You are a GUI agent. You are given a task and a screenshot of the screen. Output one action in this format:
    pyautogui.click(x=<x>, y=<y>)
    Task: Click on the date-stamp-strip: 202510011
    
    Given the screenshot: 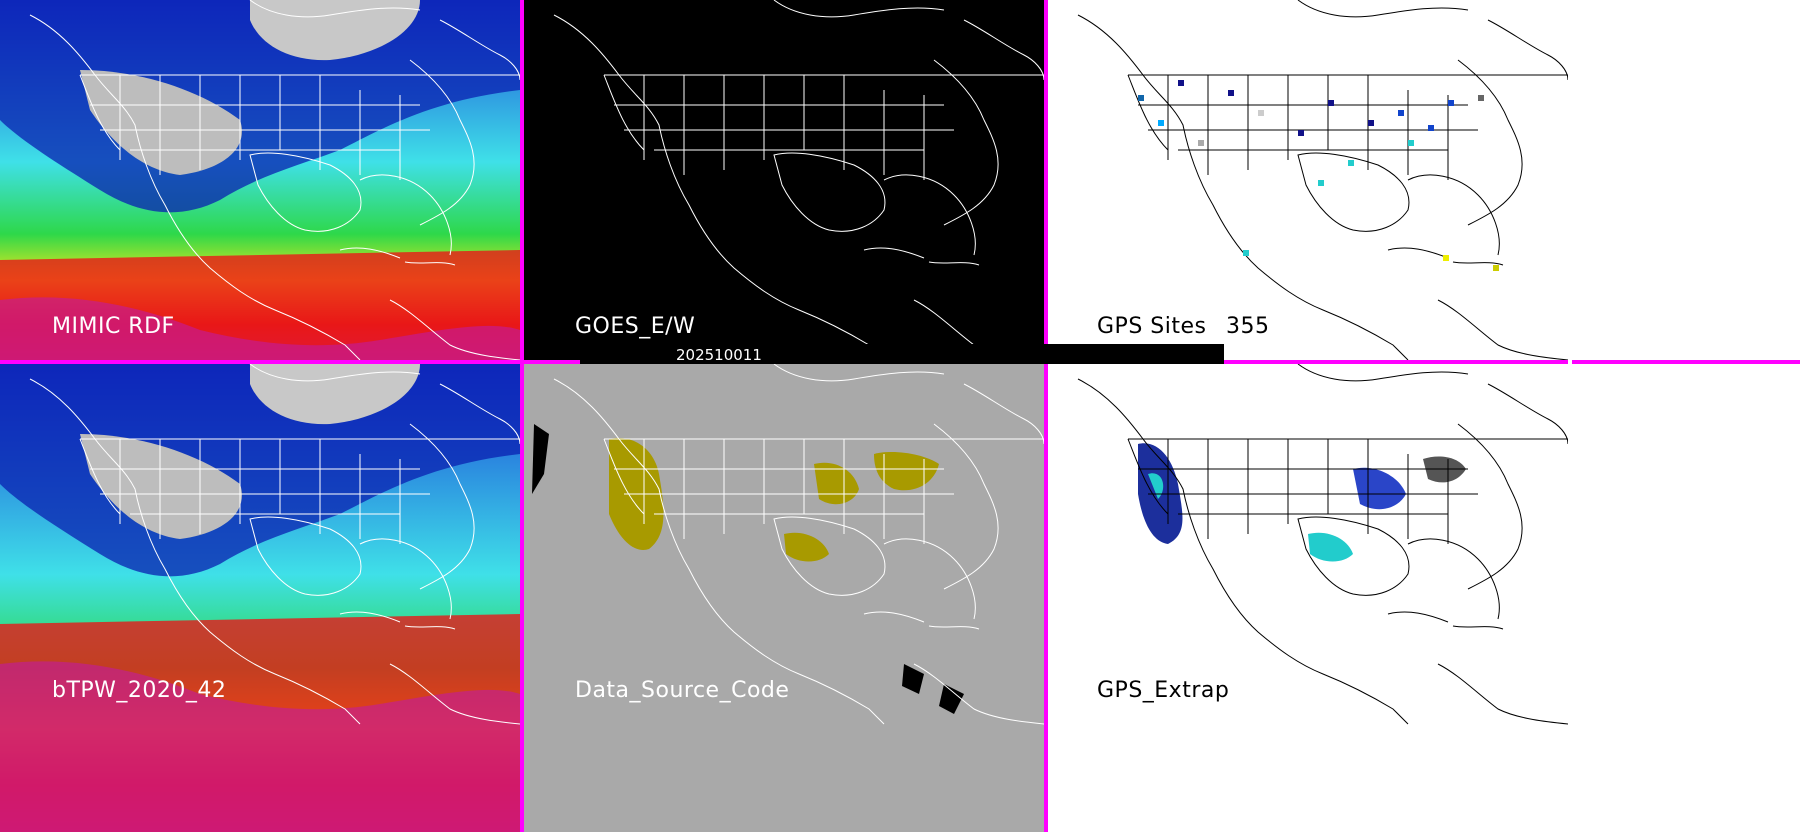 What is the action you would take?
    pyautogui.click(x=902, y=354)
    